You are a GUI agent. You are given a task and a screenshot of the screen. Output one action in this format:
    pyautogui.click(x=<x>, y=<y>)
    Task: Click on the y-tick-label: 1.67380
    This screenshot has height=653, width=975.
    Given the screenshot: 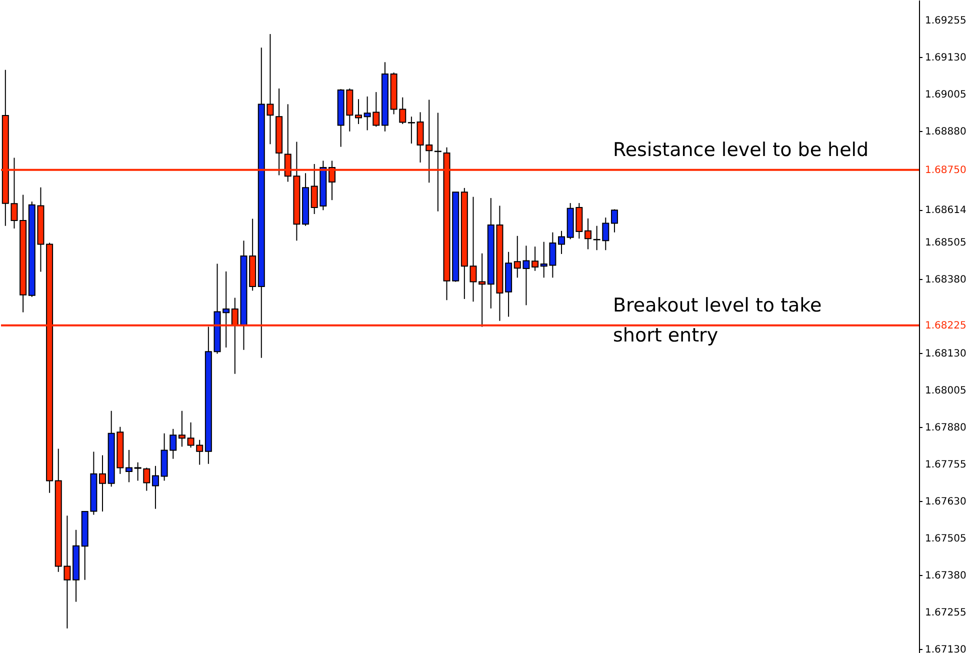 What is the action you would take?
    pyautogui.click(x=945, y=576)
    